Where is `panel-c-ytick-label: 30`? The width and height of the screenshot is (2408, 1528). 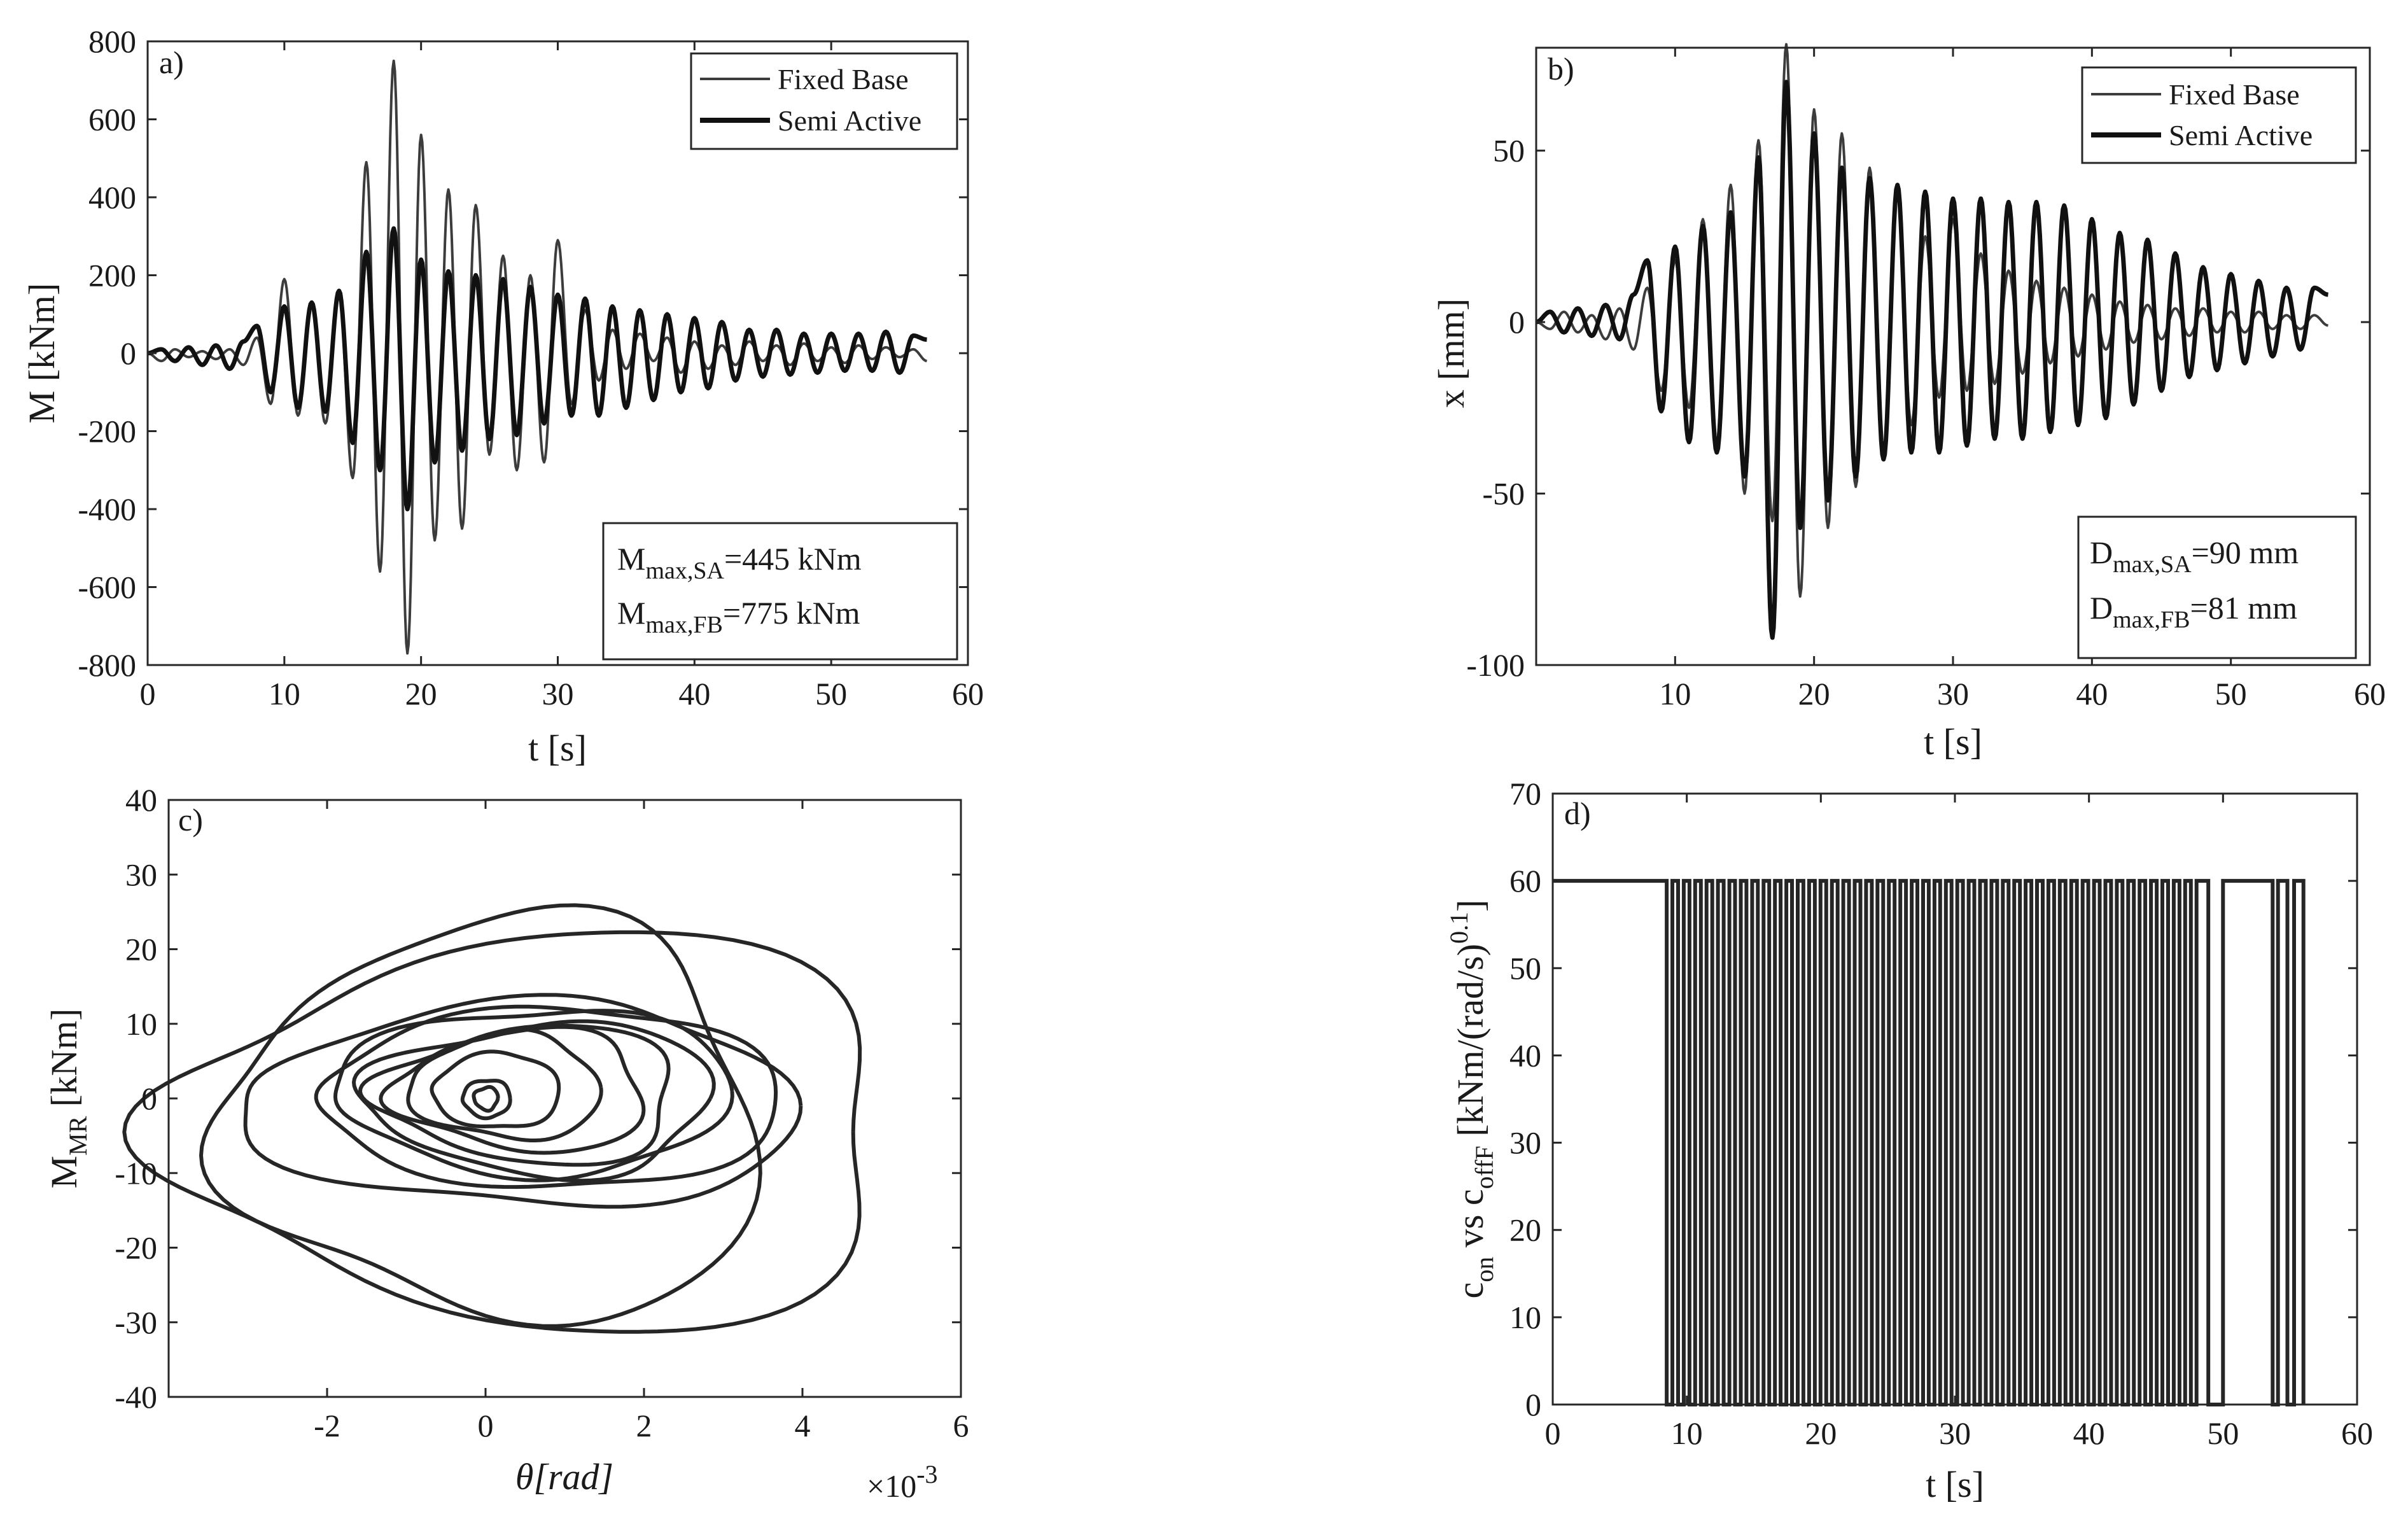
panel-c-ytick-label: 30 is located at coordinates (141, 875).